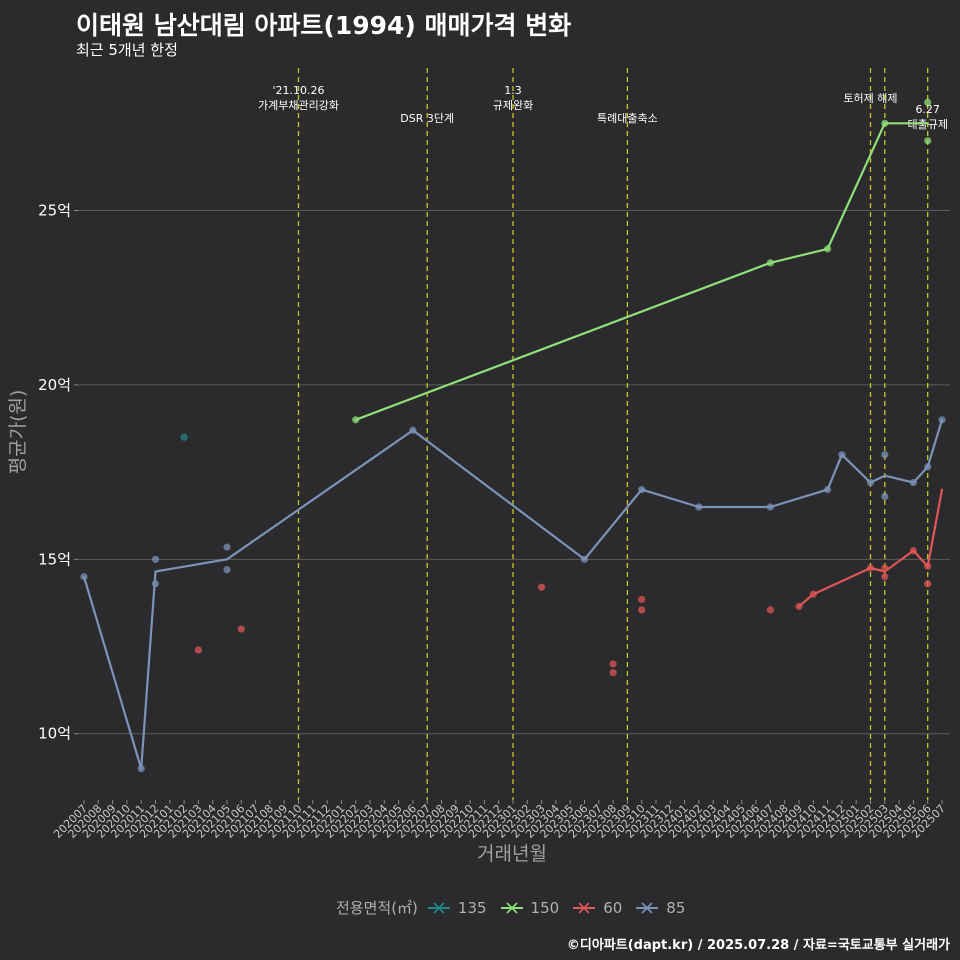 This screenshot has width=960, height=960. I want to click on legend: 전용면적(㎡) 135 150 60 85, so click(480, 907).